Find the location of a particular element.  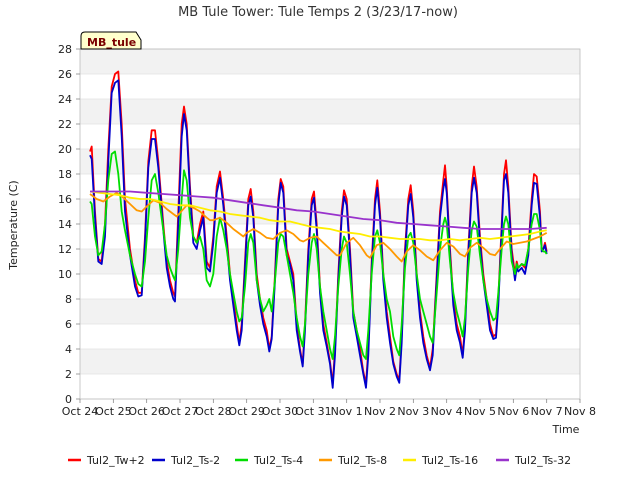

x-tick-label: Nov 8 is located at coordinates (580, 411).